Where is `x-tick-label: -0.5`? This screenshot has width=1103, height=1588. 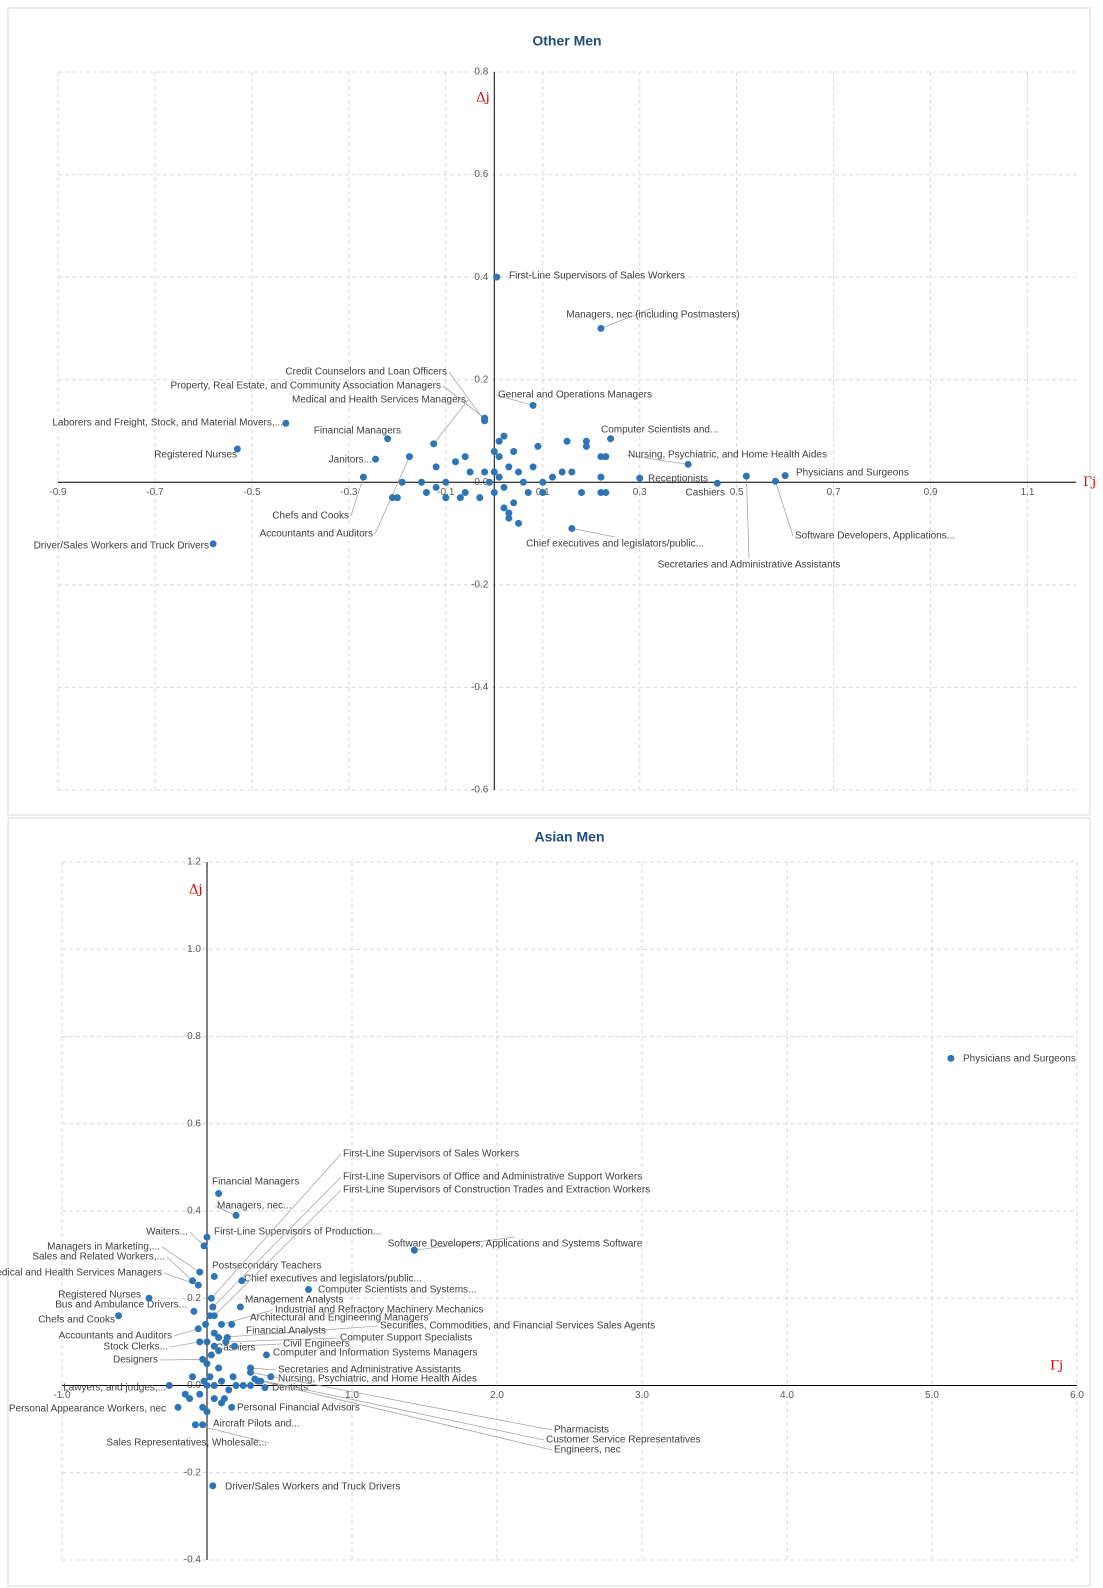
x-tick-label: -0.5 is located at coordinates (252, 492).